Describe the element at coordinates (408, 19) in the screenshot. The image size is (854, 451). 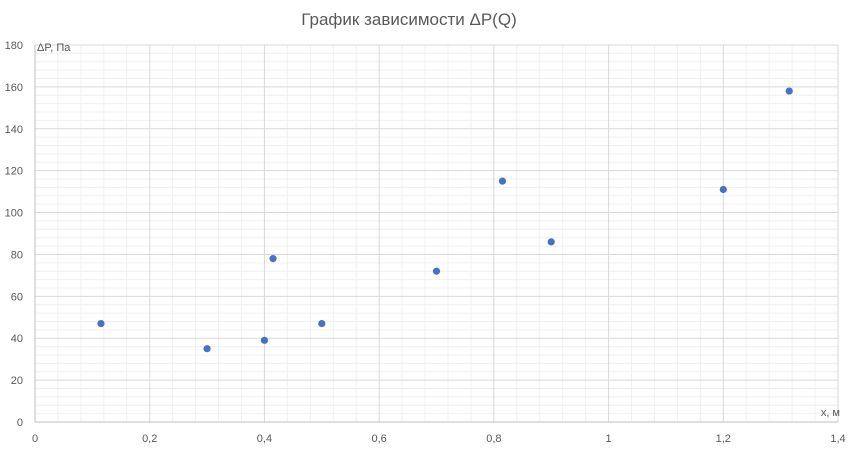
I see `chart-title: График зависимости ΔP(Q)` at that location.